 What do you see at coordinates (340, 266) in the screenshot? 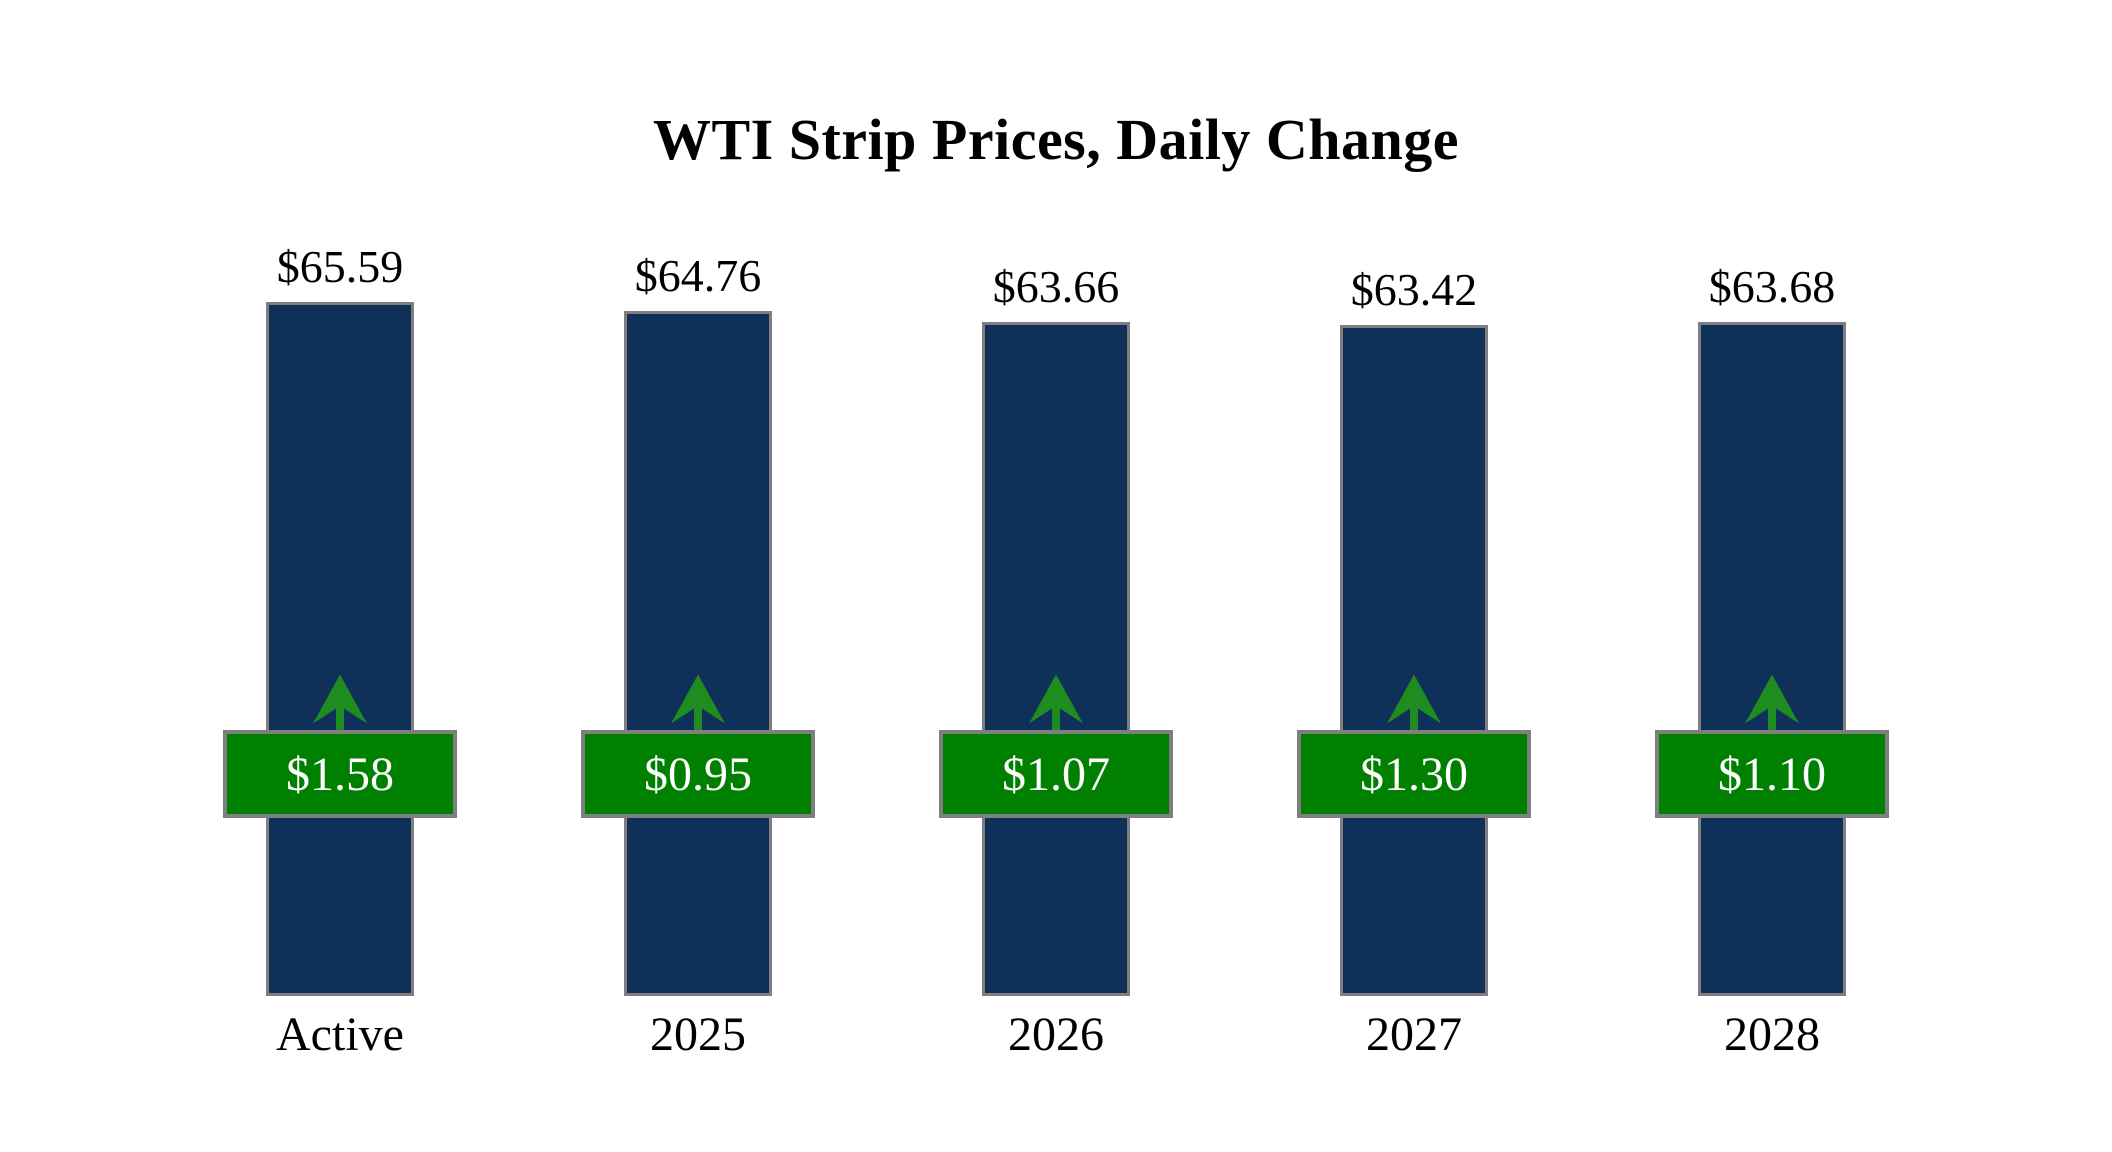
I see `bar-price-label: $65.59` at bounding box center [340, 266].